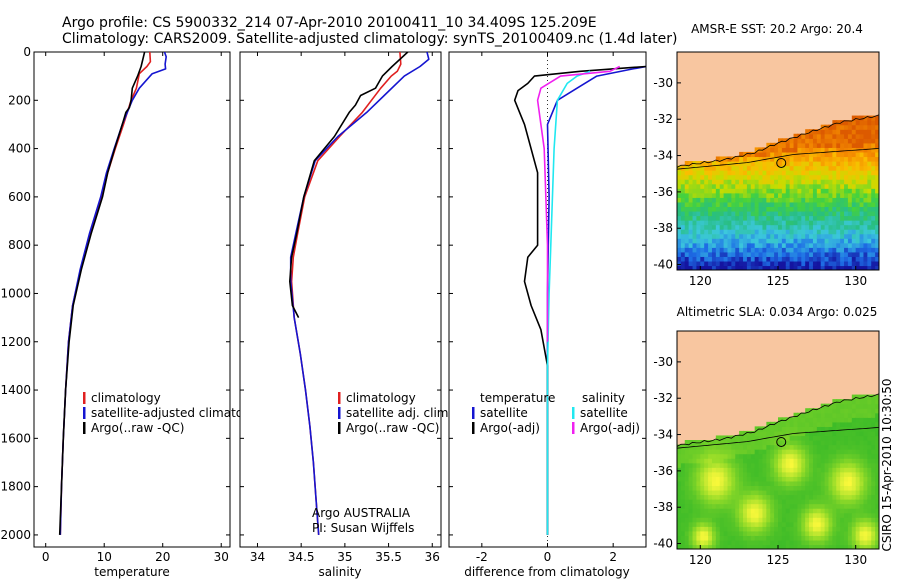  Describe the element at coordinates (19, 149) in the screenshot. I see `depth-tick-label: 400` at that location.